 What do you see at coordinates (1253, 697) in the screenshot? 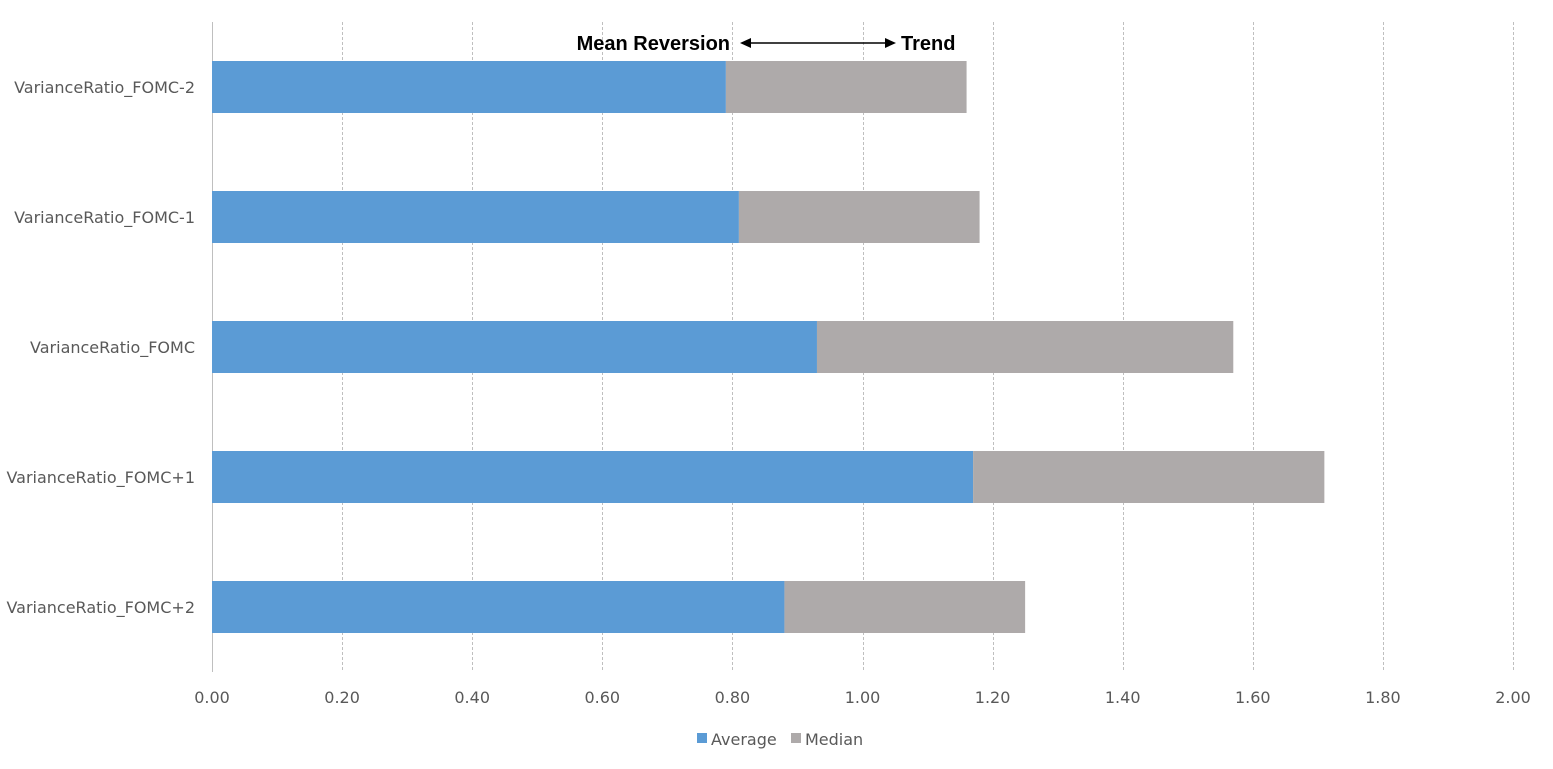
I see `x-tick-label: 1.60` at bounding box center [1253, 697].